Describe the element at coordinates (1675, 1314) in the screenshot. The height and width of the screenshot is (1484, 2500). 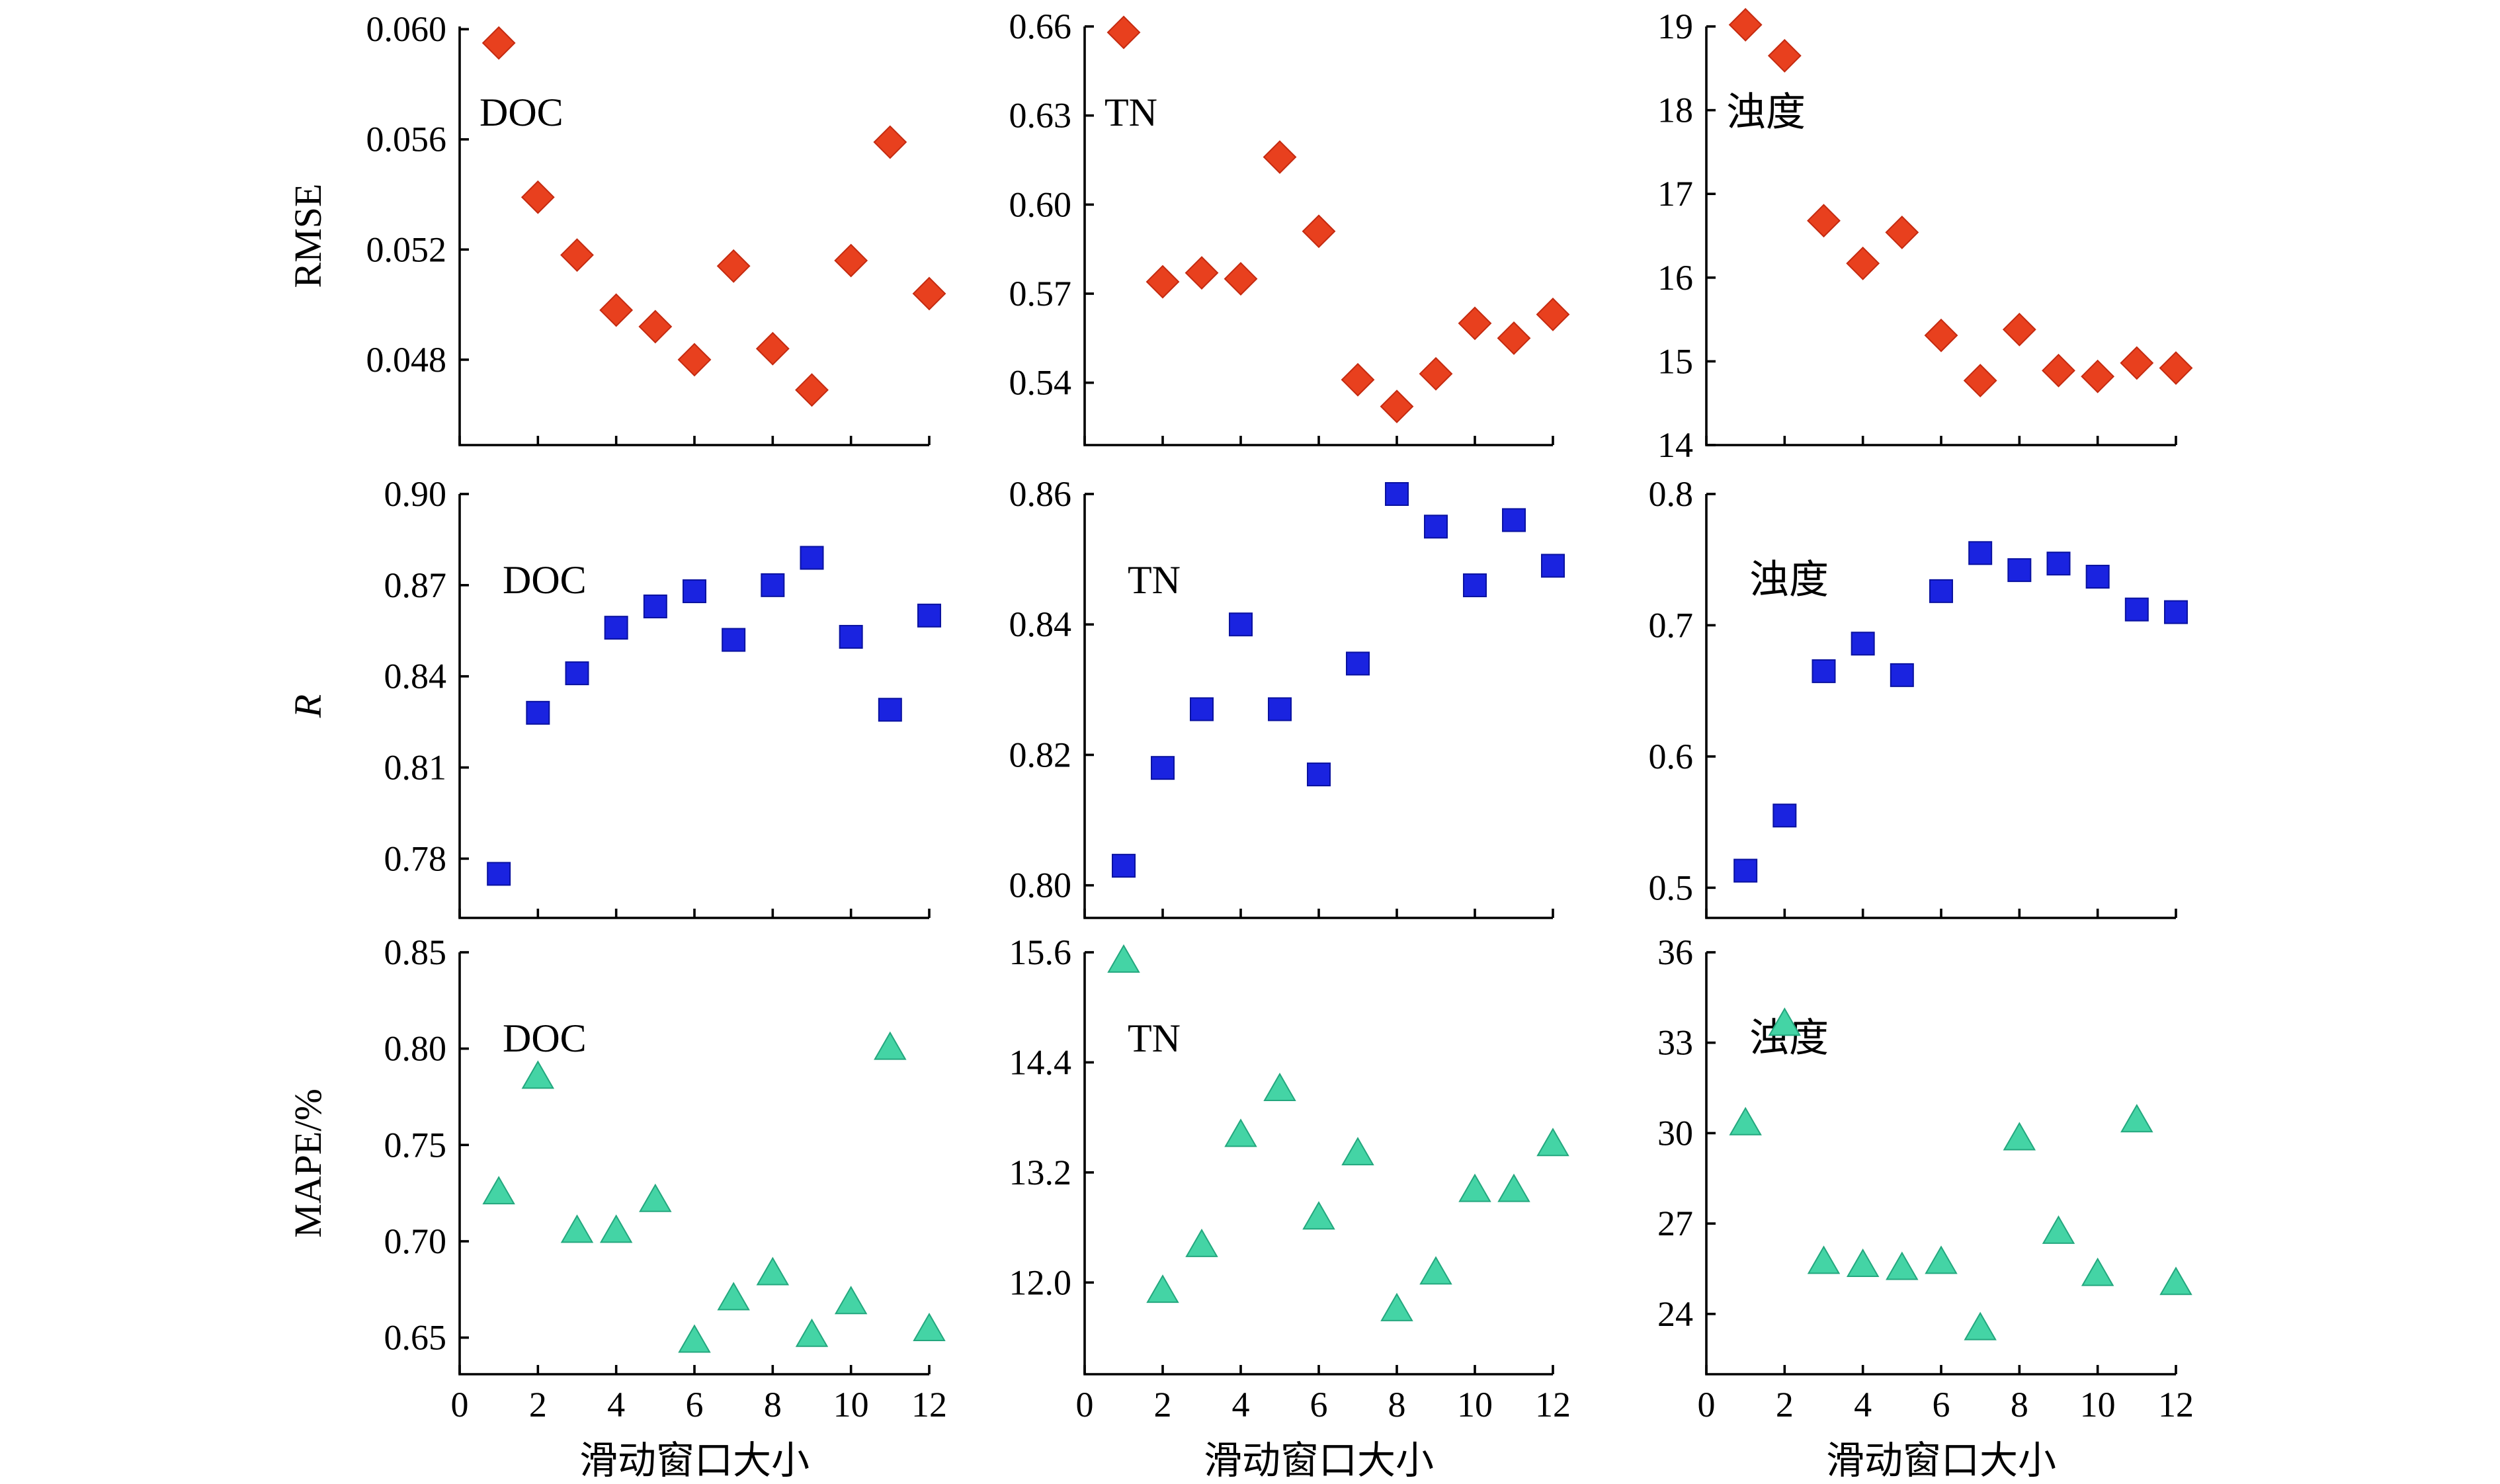
I see `y-tick-label: 24` at that location.